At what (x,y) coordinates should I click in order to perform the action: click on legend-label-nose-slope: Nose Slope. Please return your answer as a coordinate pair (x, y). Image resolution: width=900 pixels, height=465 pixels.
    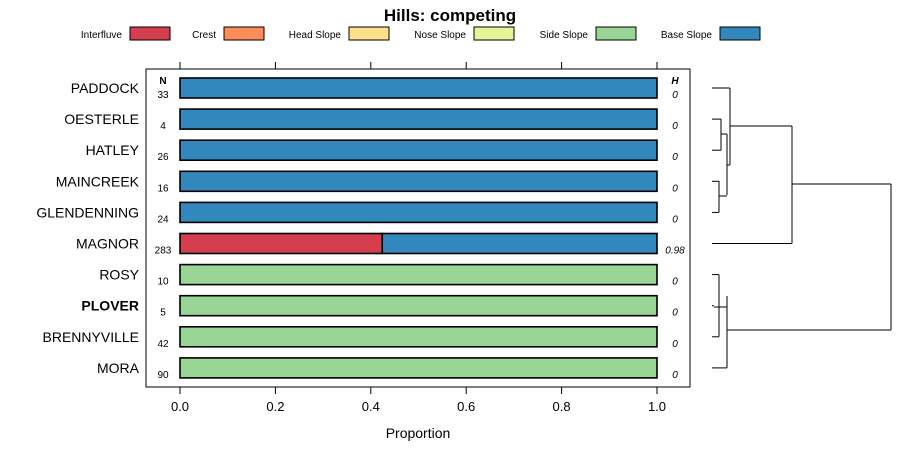
    Looking at the image, I should click on (440, 35).